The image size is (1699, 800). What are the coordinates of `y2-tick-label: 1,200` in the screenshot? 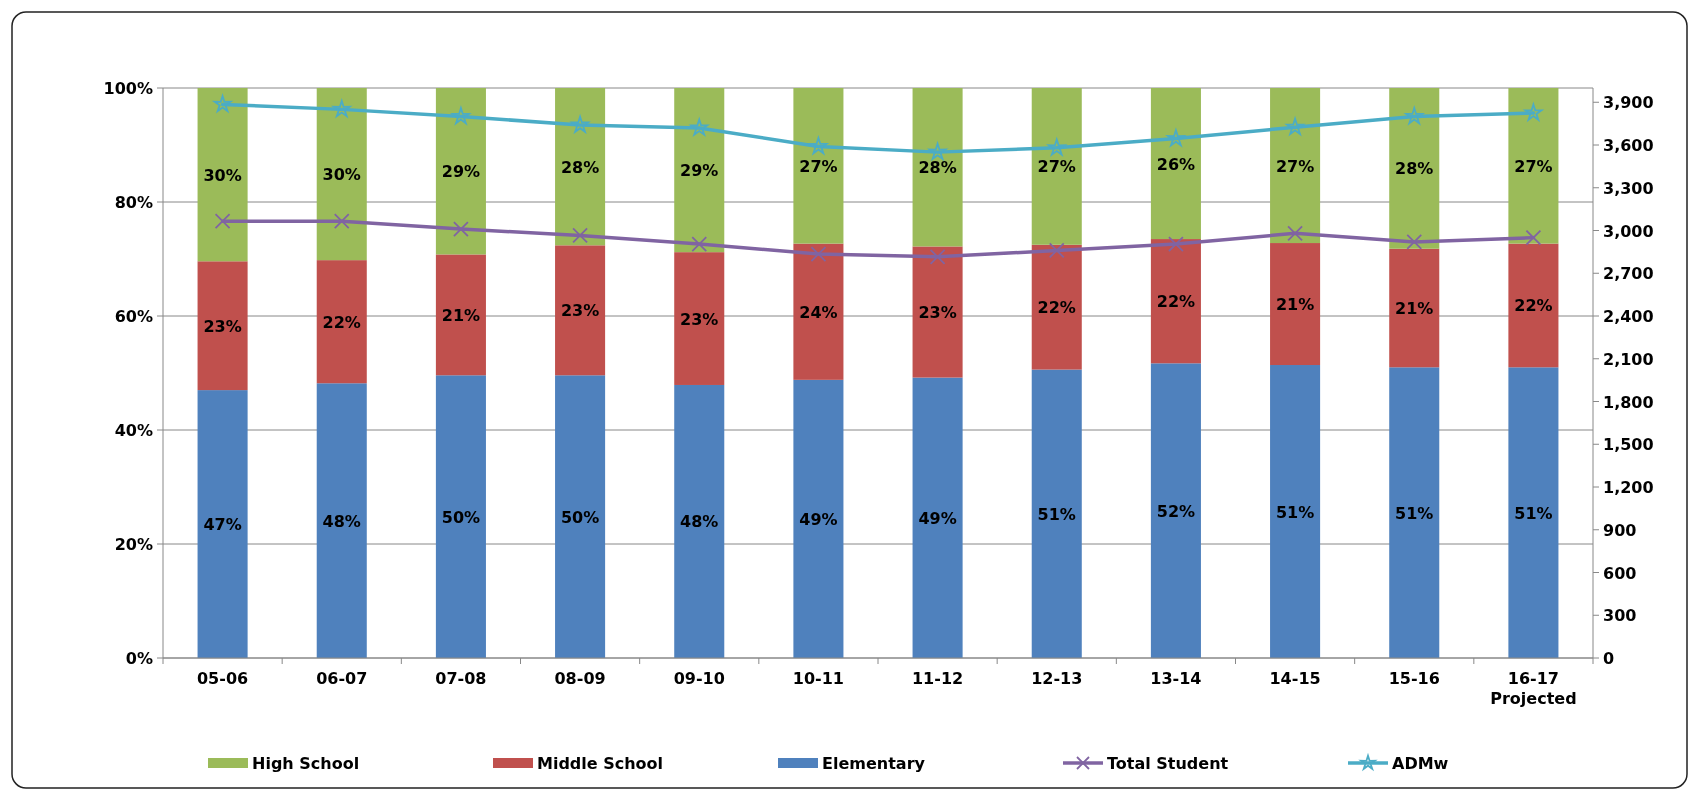 It's located at (1628, 487).